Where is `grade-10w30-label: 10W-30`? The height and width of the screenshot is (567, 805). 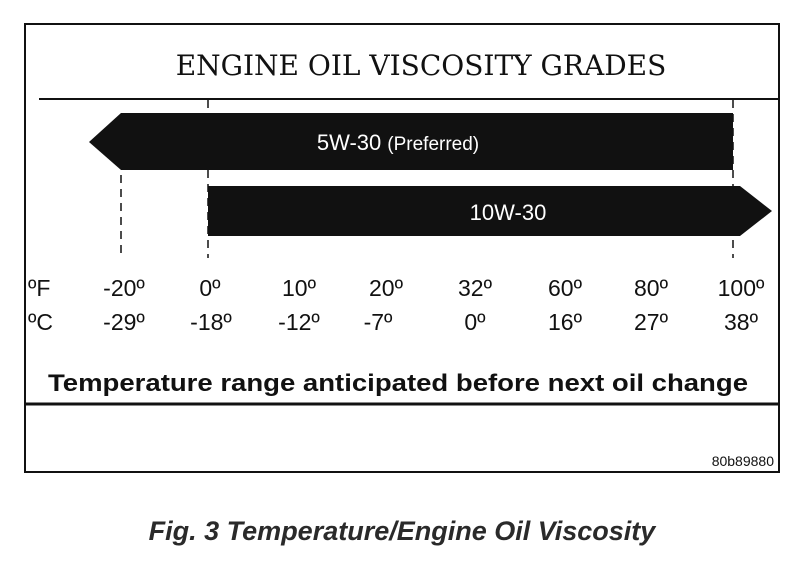 grade-10w30-label: 10W-30 is located at coordinates (508, 212).